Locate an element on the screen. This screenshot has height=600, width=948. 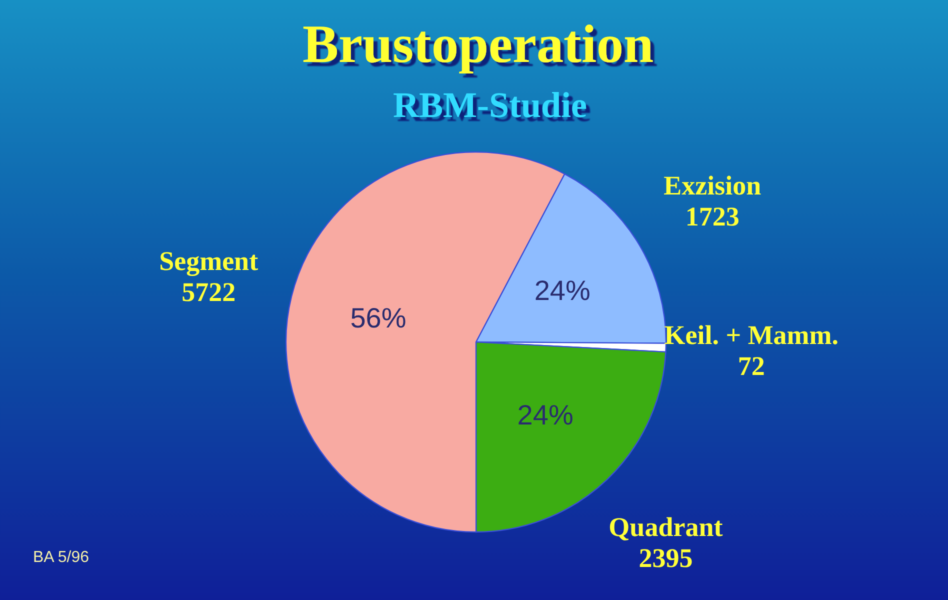
data-label: 72 is located at coordinates (751, 366).